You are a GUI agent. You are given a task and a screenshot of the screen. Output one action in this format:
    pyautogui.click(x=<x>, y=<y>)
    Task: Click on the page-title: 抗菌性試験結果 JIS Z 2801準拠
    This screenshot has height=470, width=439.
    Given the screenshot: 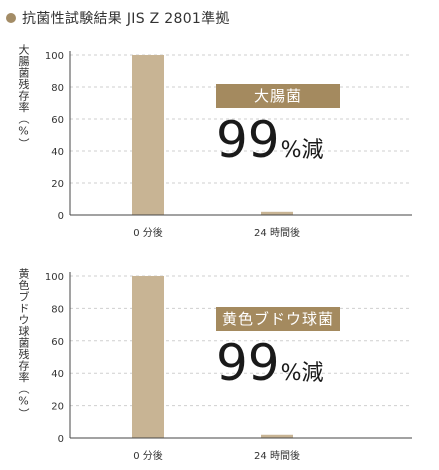 What is the action you would take?
    pyautogui.click(x=126, y=19)
    